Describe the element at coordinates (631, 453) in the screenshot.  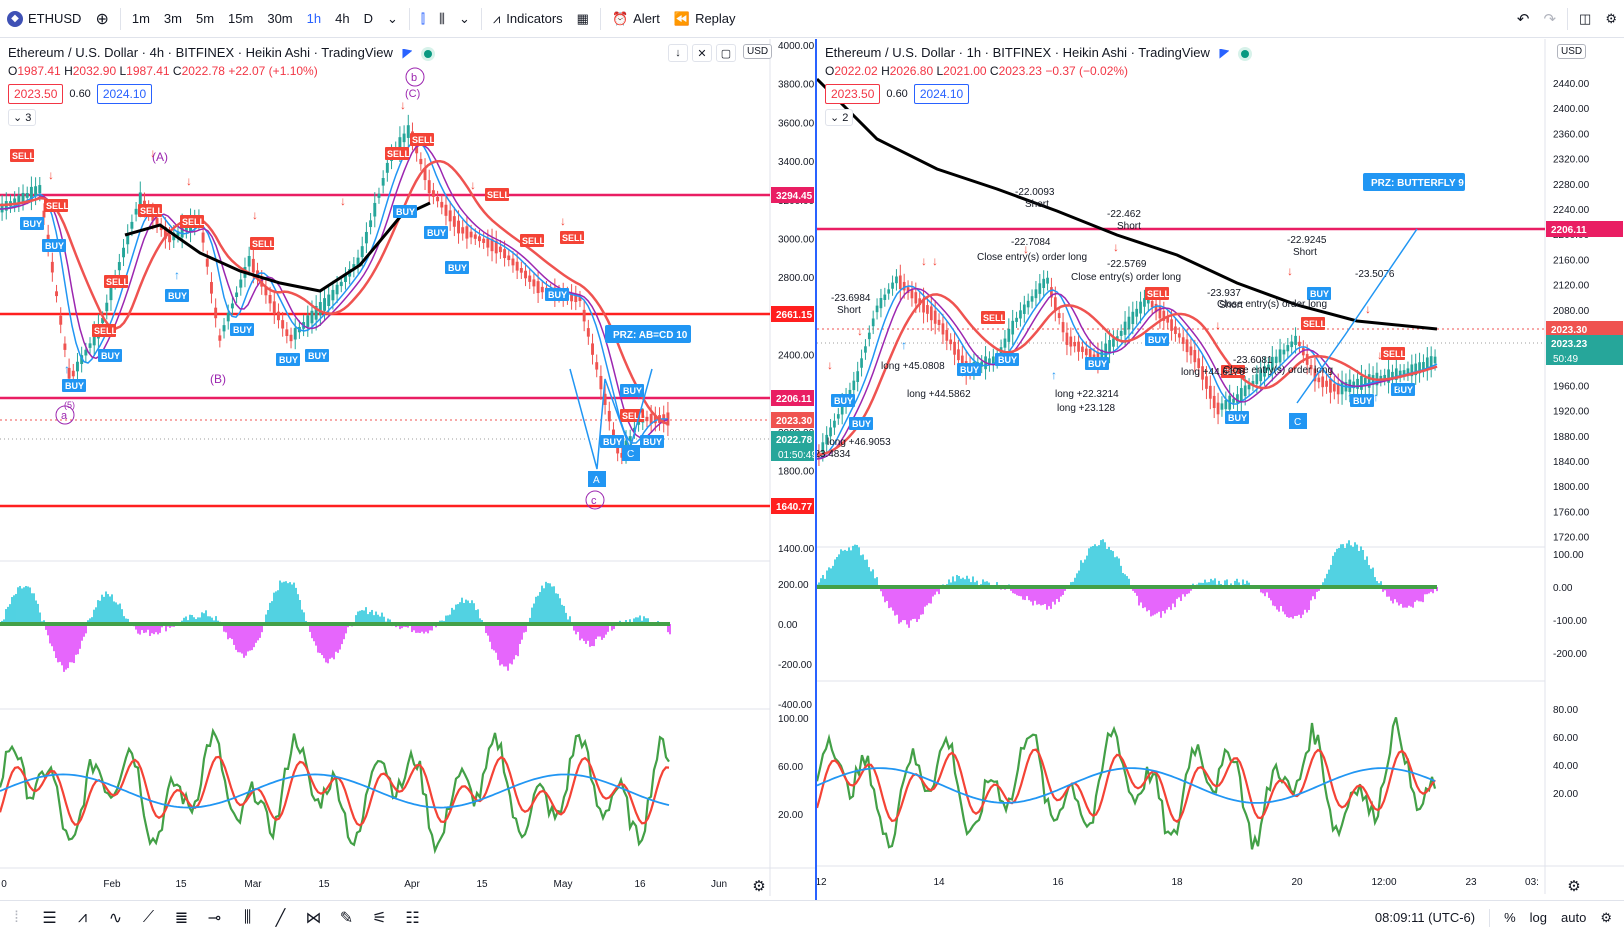
I see `pattern-point-box` at that location.